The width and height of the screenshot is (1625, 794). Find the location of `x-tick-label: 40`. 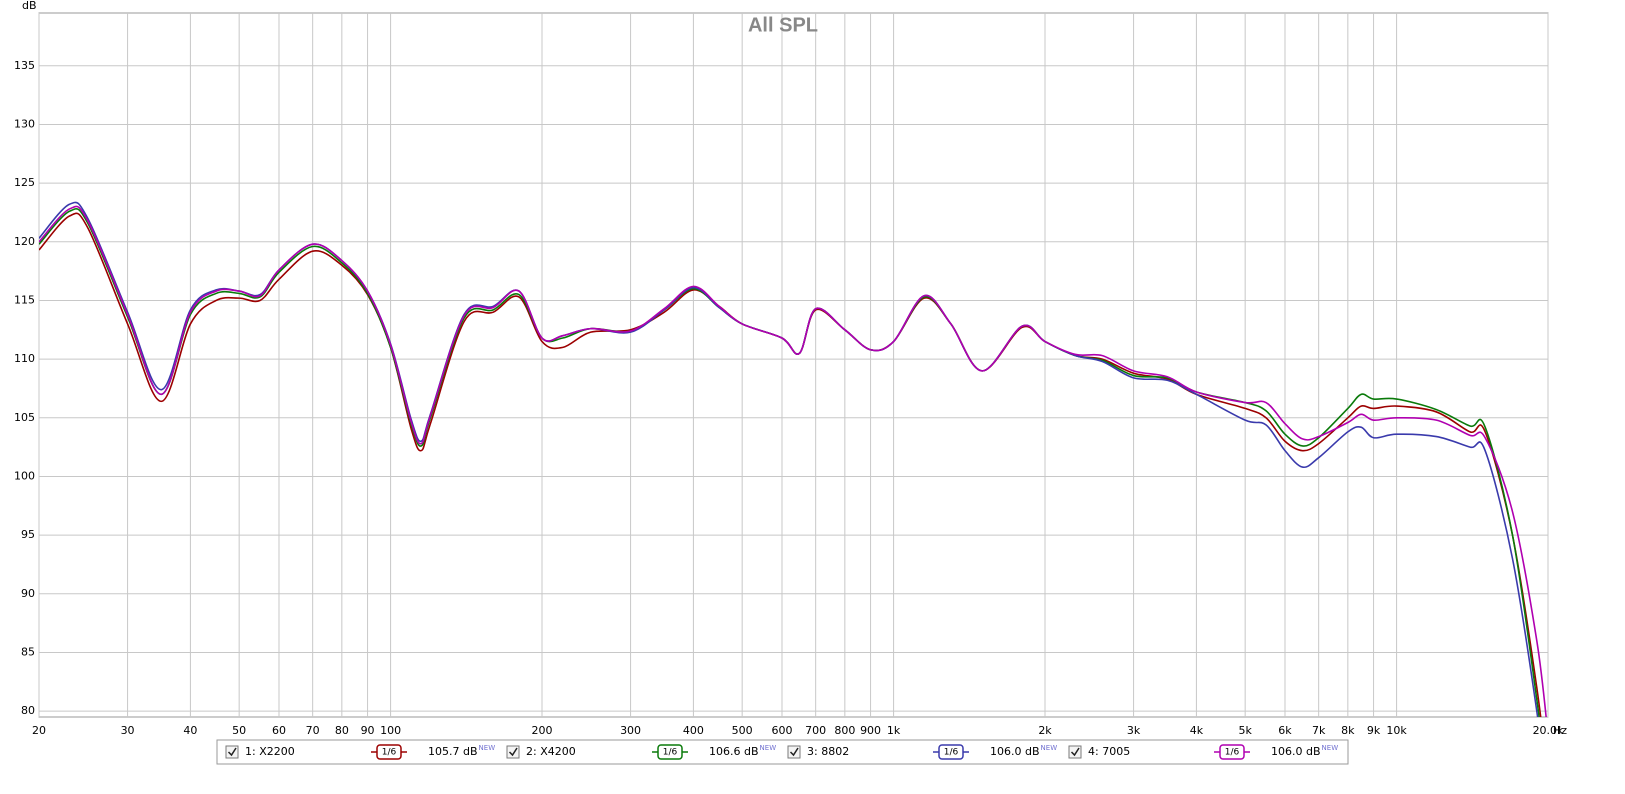

x-tick-label: 40 is located at coordinates (190, 730).